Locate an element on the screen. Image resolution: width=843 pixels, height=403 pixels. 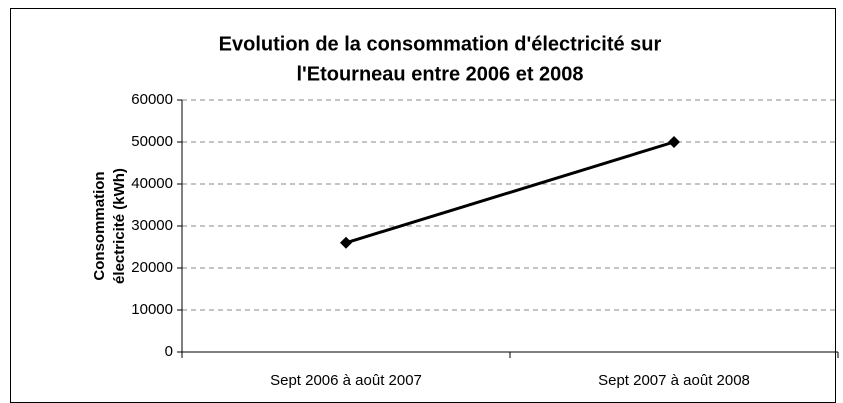
y-tick-label: 0 is located at coordinates (169, 351).